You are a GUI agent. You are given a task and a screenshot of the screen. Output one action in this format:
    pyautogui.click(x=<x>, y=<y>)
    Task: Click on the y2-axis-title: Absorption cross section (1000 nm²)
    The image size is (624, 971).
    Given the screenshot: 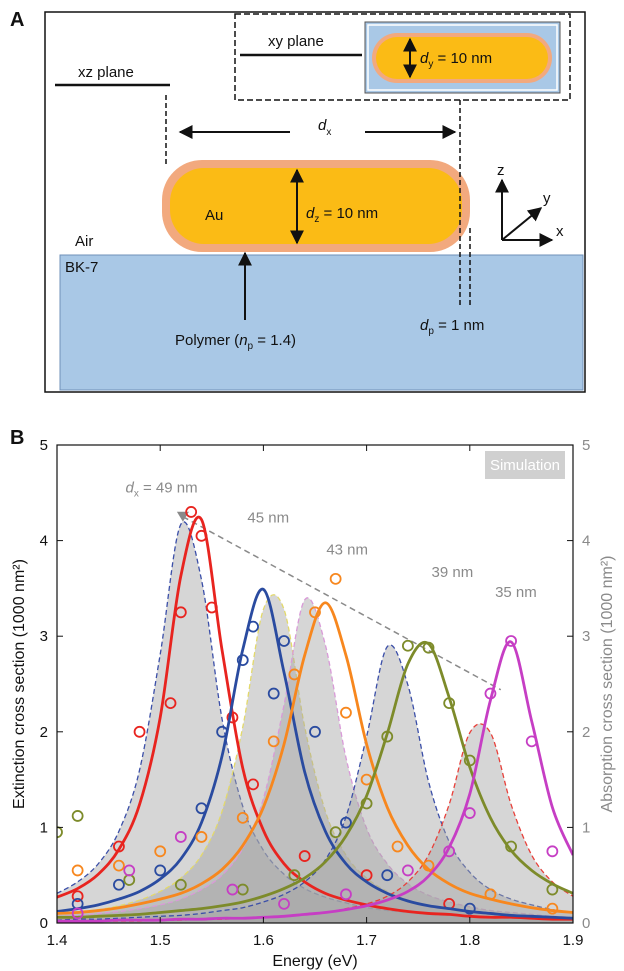 What is the action you would take?
    pyautogui.click(x=607, y=684)
    